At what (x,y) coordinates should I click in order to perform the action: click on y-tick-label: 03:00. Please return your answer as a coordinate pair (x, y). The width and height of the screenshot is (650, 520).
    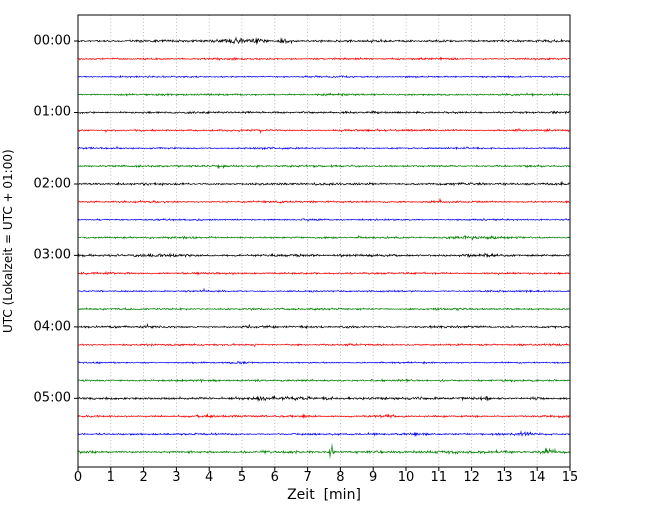
    Looking at the image, I should click on (52, 255).